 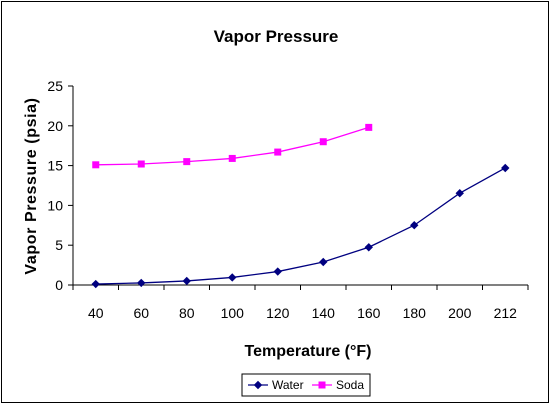 I want to click on x-tick-label: 80, so click(x=187, y=313).